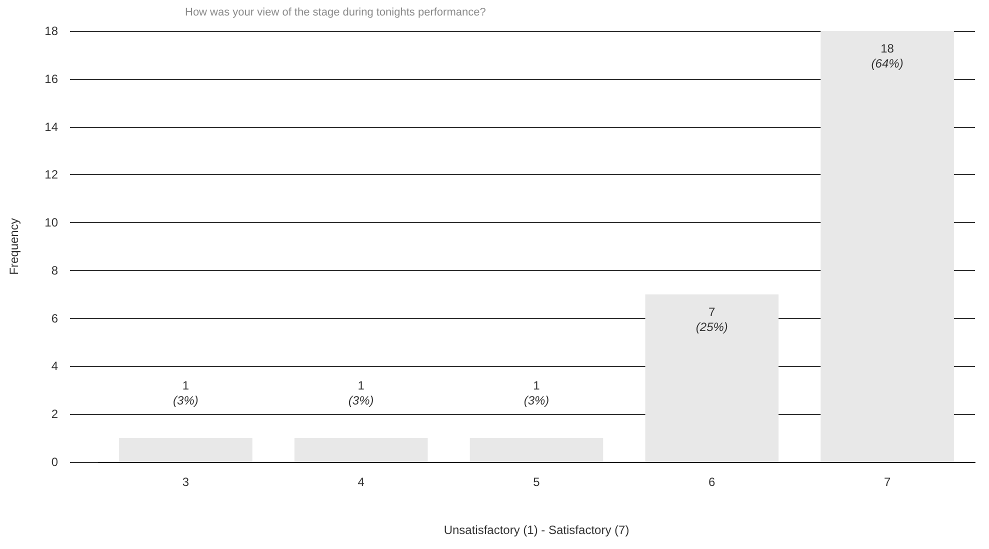 This screenshot has height=549, width=989. Describe the element at coordinates (51, 31) in the screenshot. I see `y-tick-label: 18` at that location.